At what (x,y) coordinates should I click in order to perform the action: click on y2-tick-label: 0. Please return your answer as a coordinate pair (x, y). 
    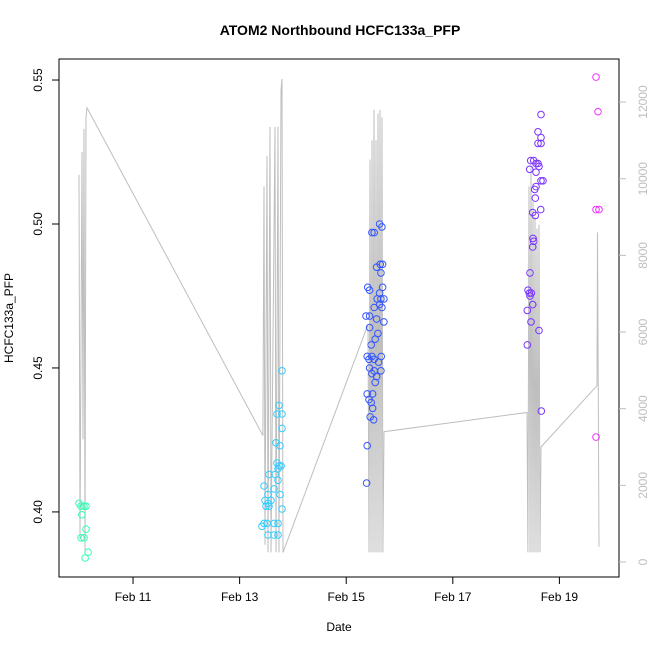
    Looking at the image, I should click on (643, 561).